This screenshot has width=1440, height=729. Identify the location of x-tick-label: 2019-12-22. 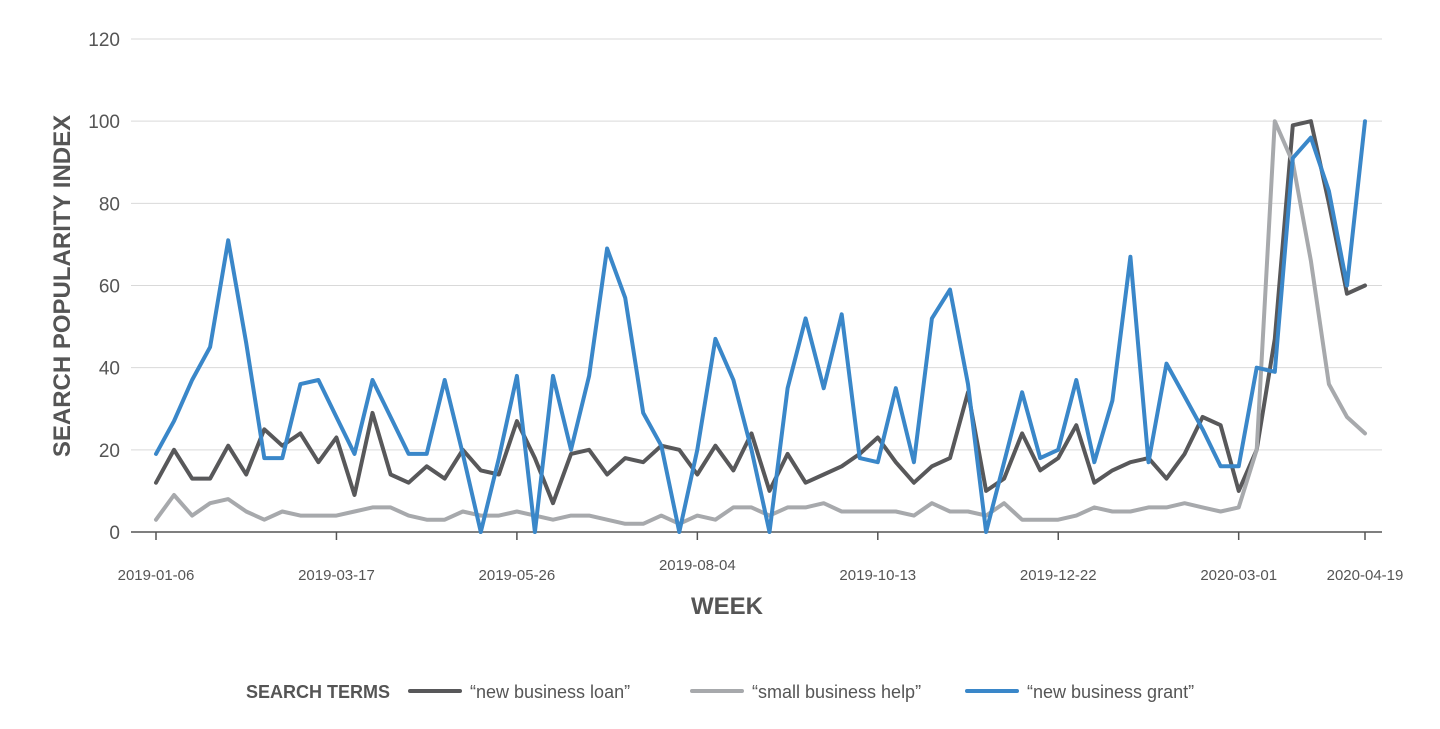
(1058, 575).